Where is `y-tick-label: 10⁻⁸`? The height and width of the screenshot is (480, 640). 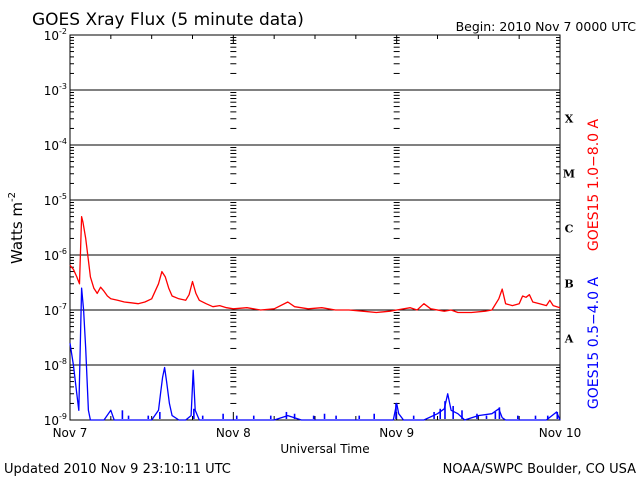 y-tick-label: 10⁻⁸ is located at coordinates (55, 365).